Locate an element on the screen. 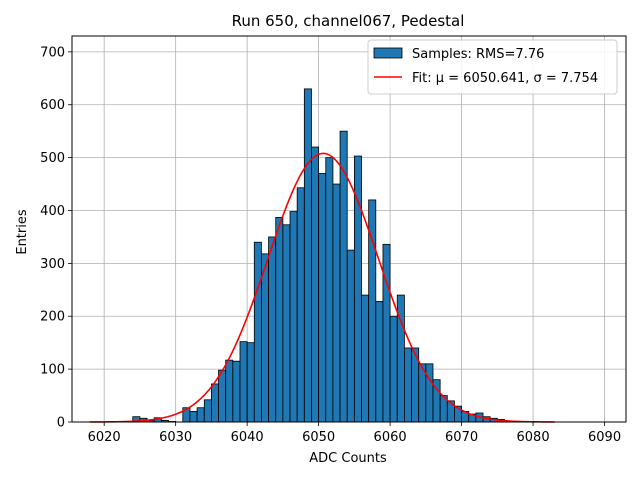 The height and width of the screenshot is (480, 640). x-tick-label: 6040 is located at coordinates (247, 437).